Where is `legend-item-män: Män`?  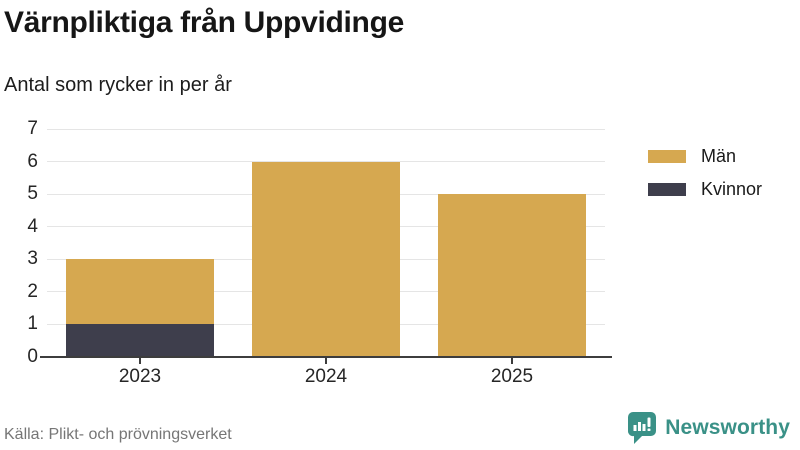 legend-item-män: Män is located at coordinates (705, 156).